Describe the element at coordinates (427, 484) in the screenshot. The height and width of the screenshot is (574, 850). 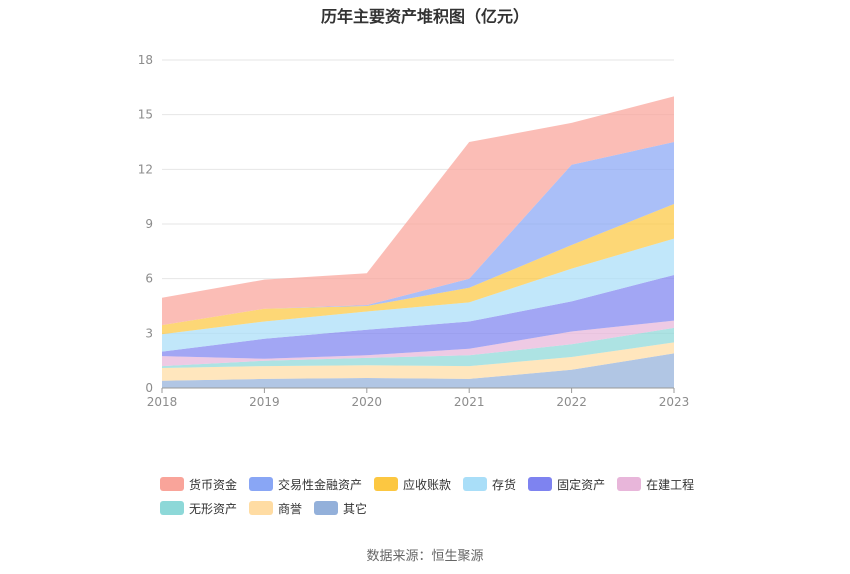
I see `legend-label: 应收账款` at that location.